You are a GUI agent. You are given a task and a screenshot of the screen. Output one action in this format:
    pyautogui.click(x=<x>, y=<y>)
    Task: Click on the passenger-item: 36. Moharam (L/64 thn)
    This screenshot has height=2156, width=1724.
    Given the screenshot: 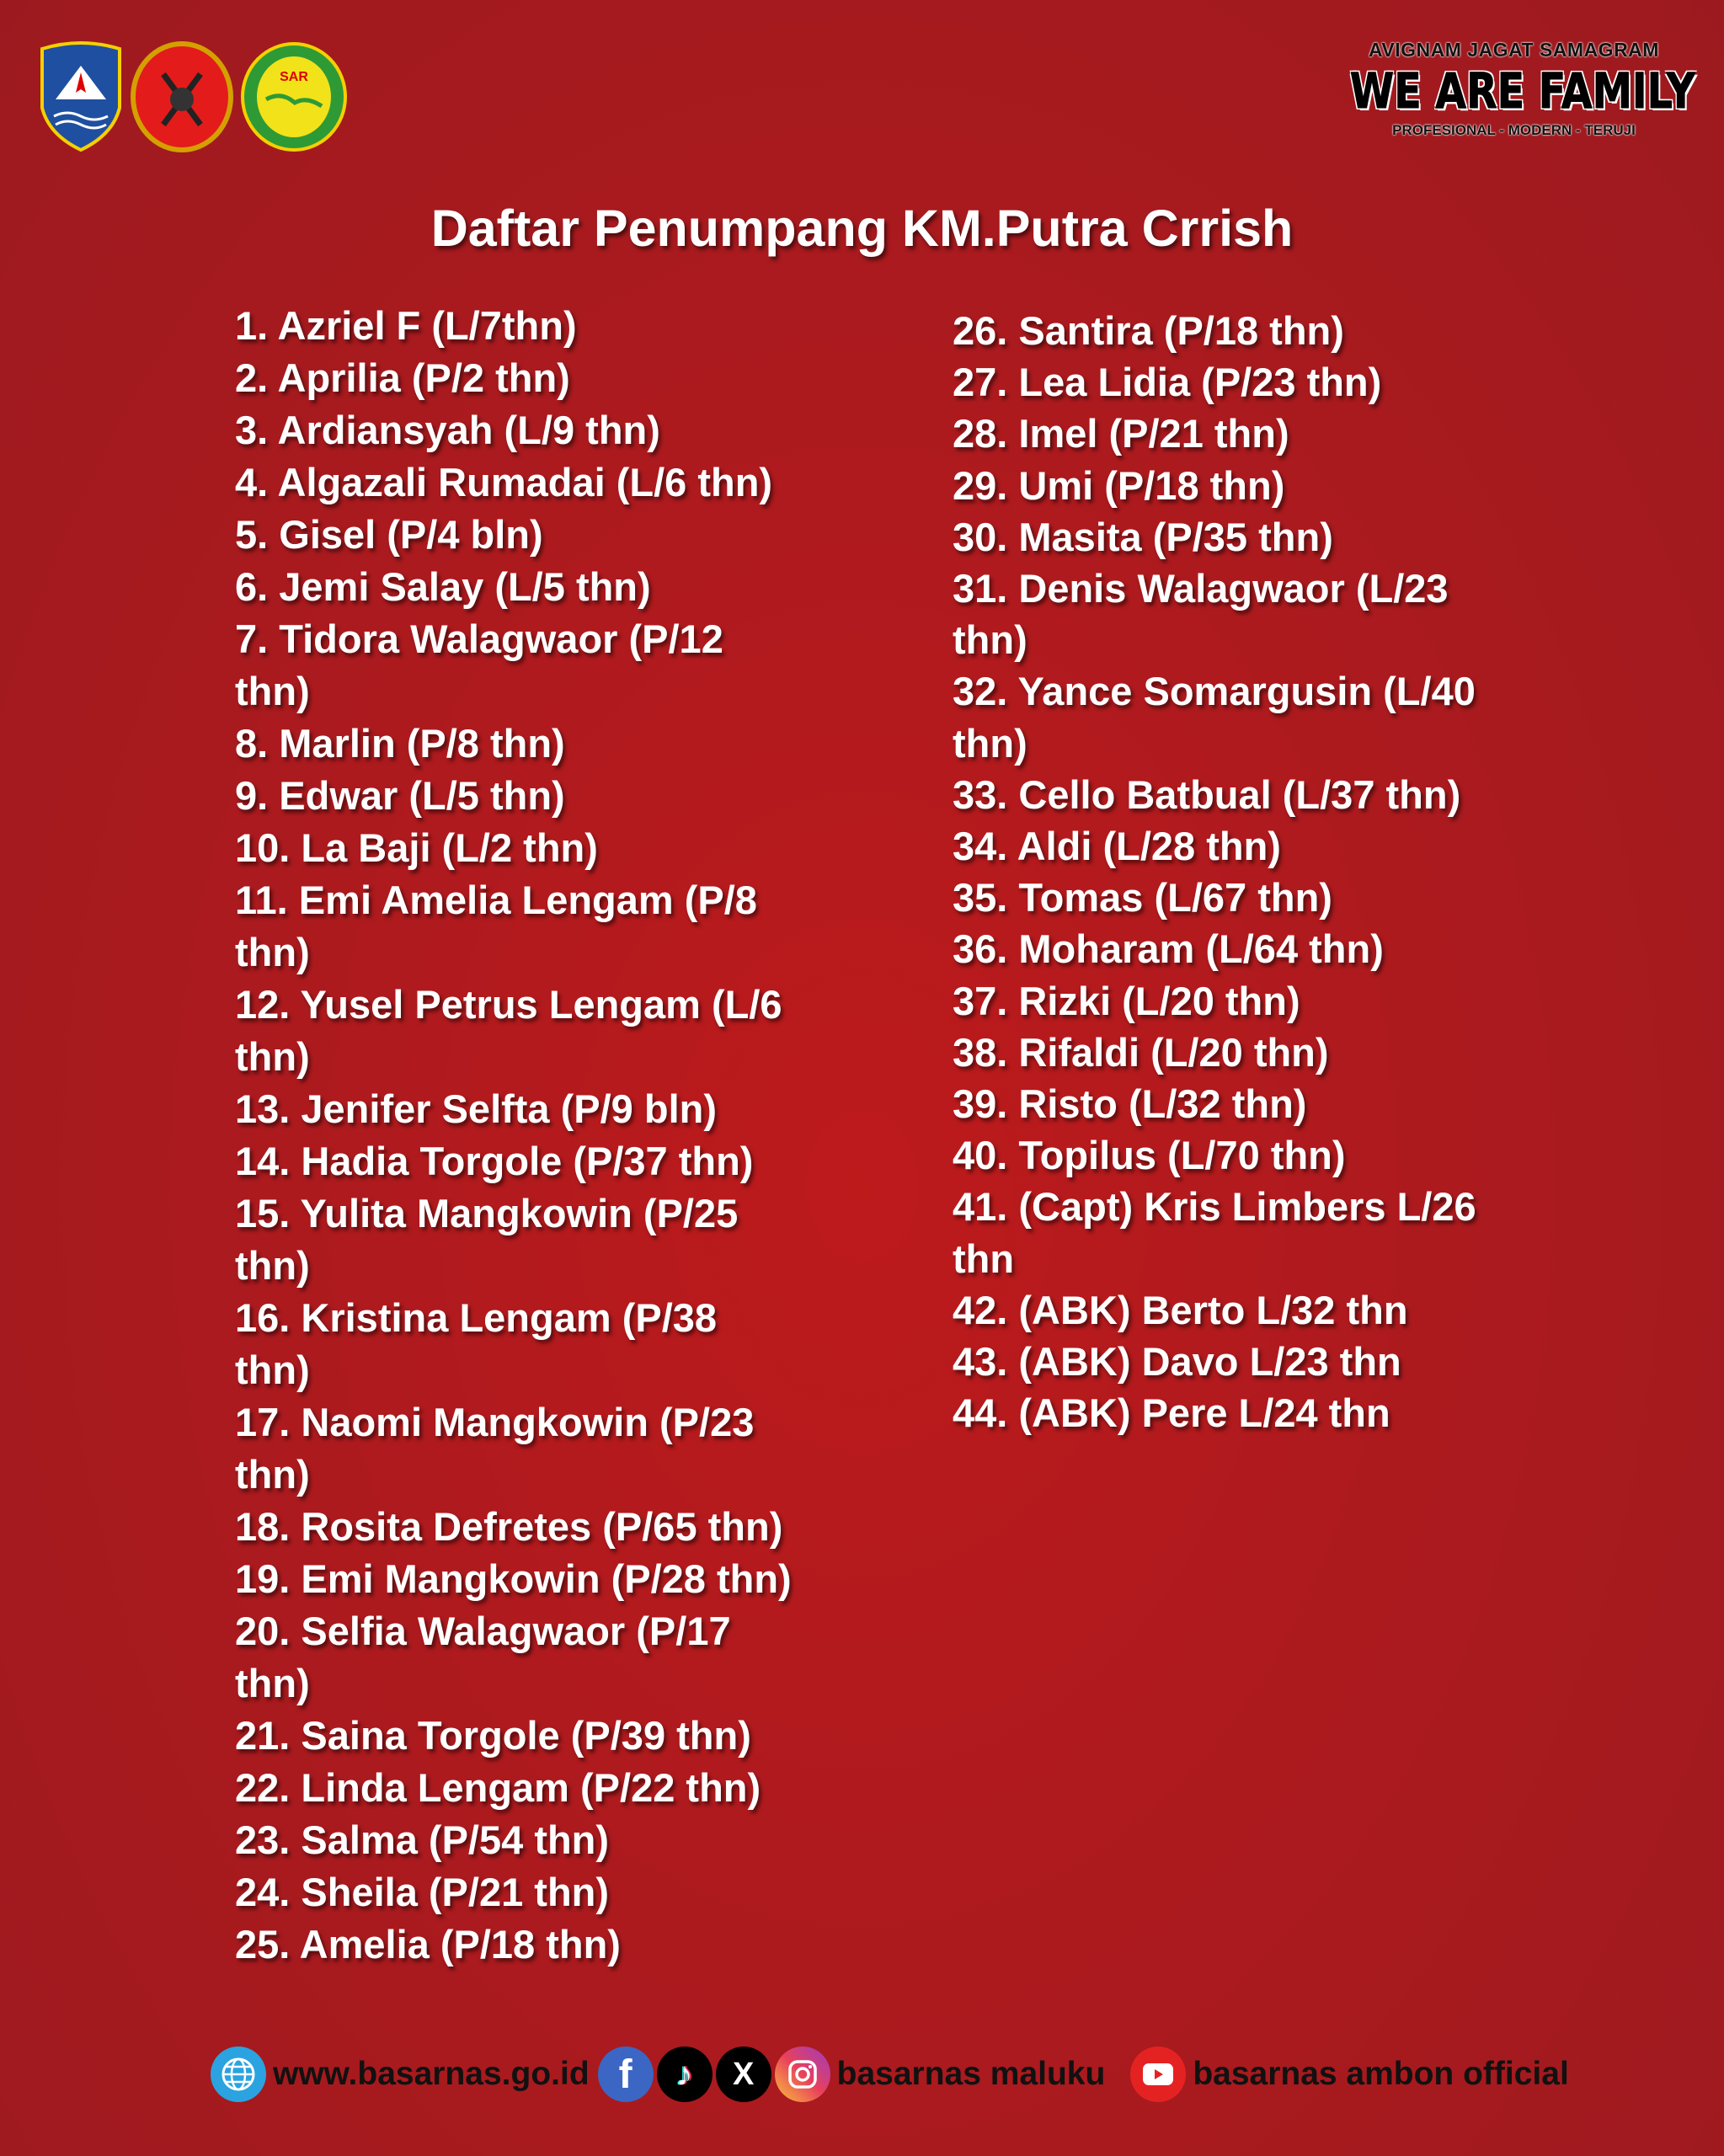 What is the action you would take?
    pyautogui.click(x=1214, y=949)
    